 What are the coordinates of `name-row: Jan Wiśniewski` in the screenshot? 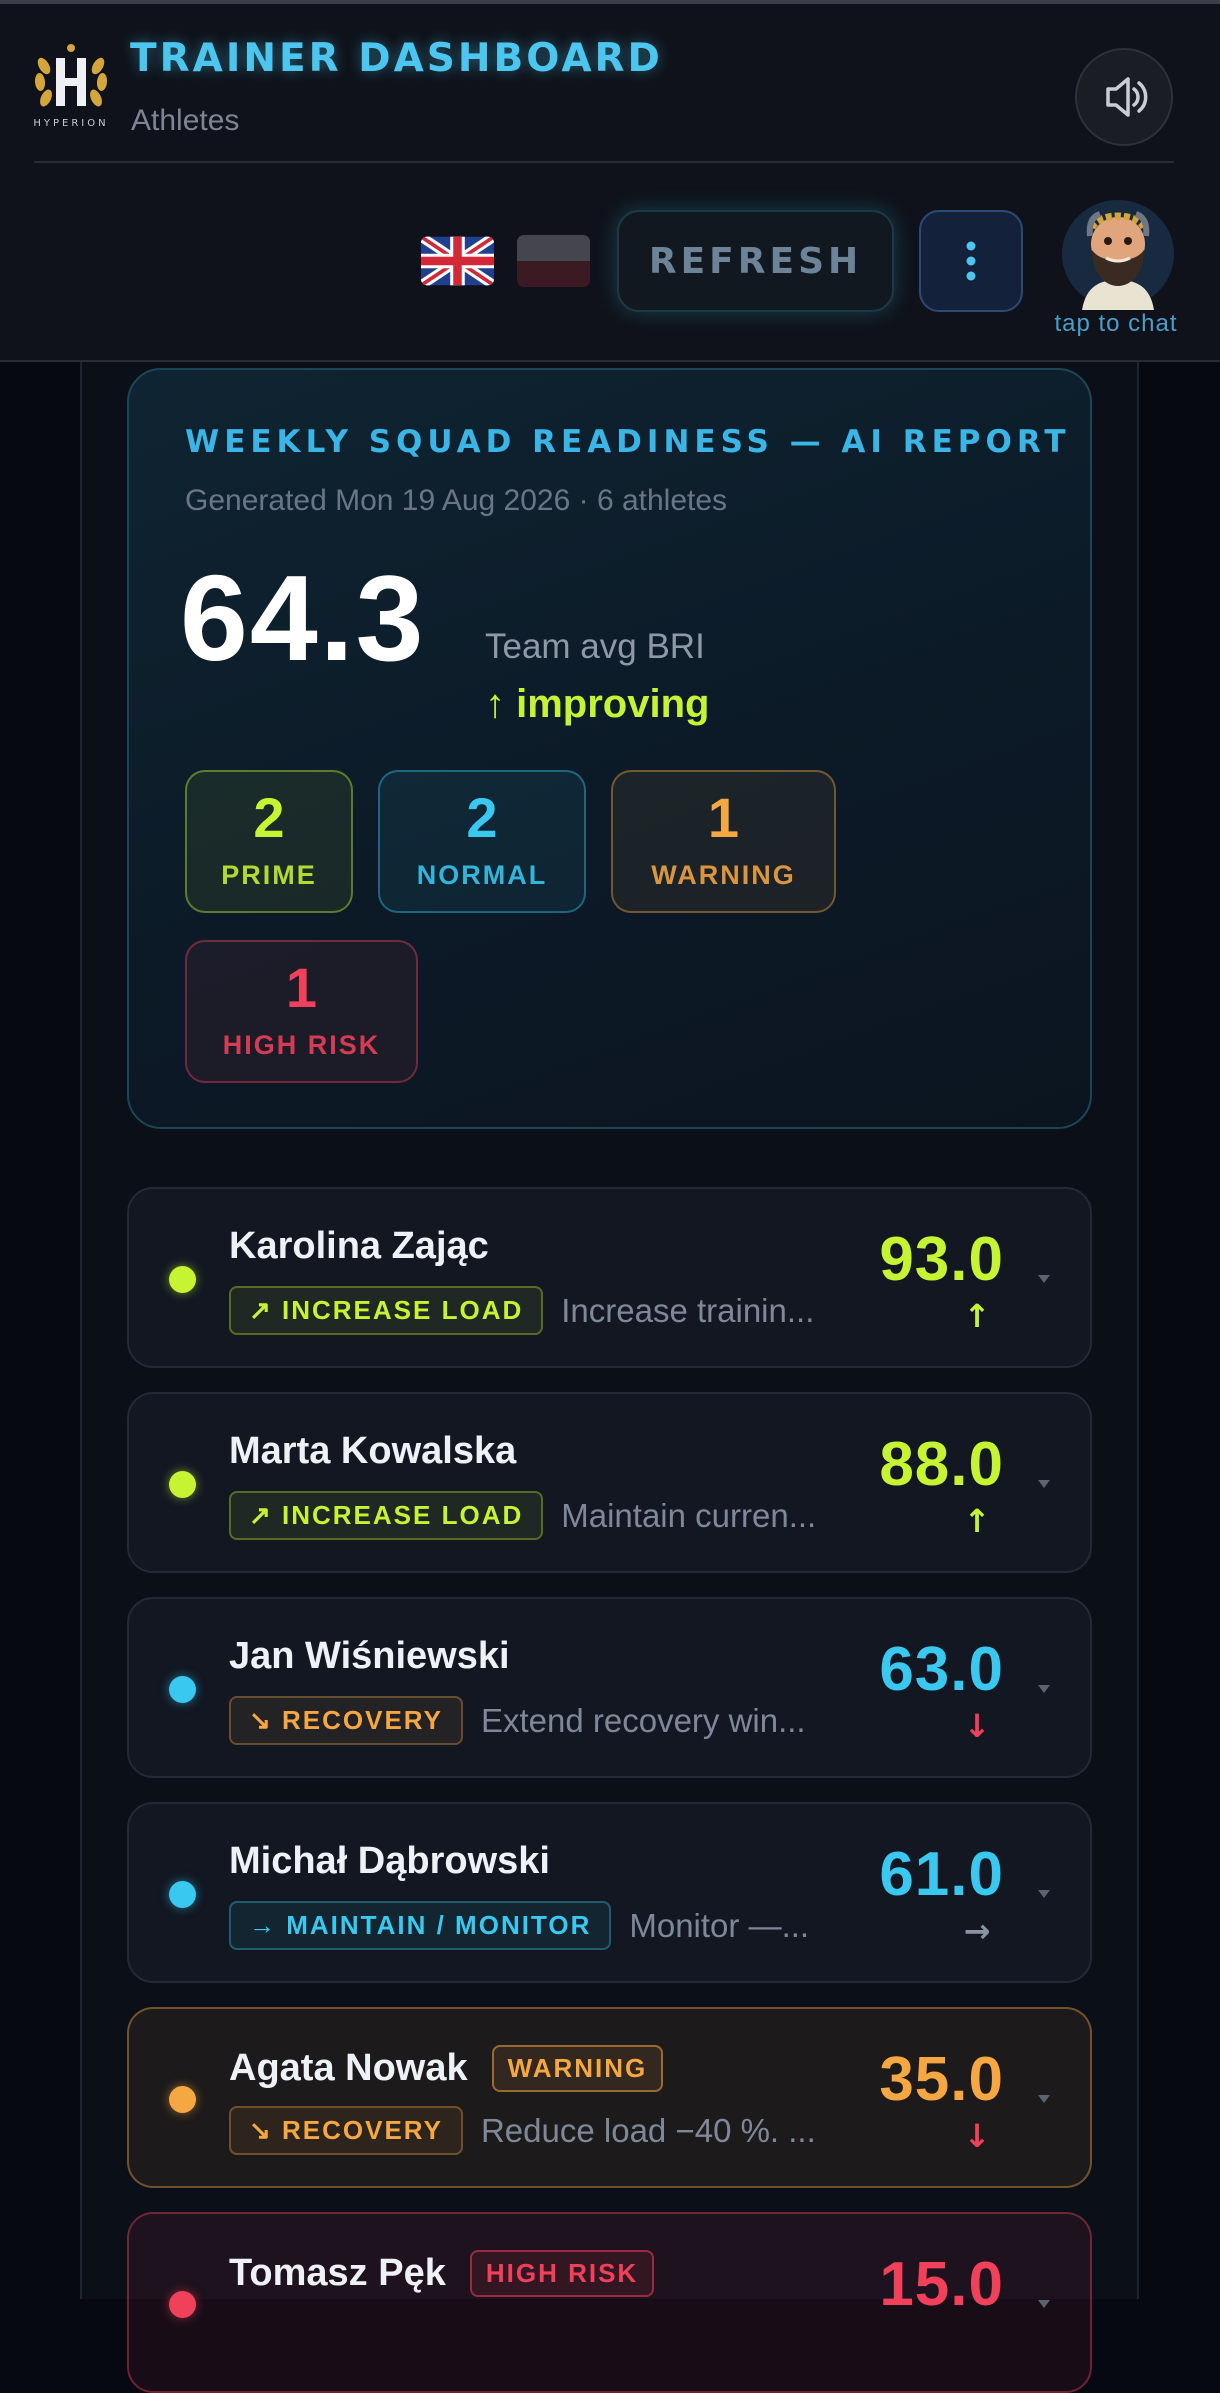 It's located at (369, 1656).